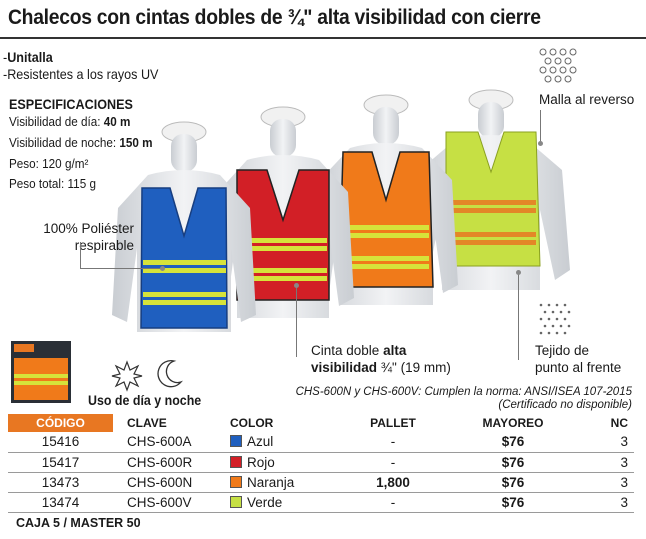 The width and height of the screenshot is (646, 539). I want to click on mesh-texture-icon, so click(558, 65).